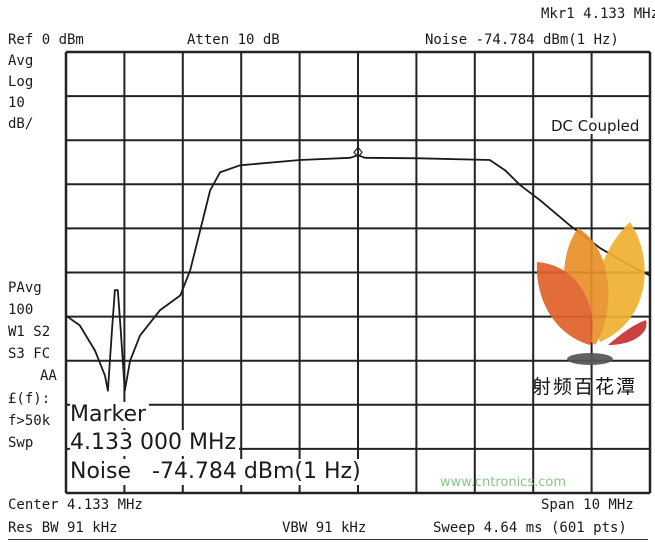 This screenshot has height=549, width=655. Describe the element at coordinates (63, 528) in the screenshot. I see `res-bw: Res BW 91 kHz` at that location.